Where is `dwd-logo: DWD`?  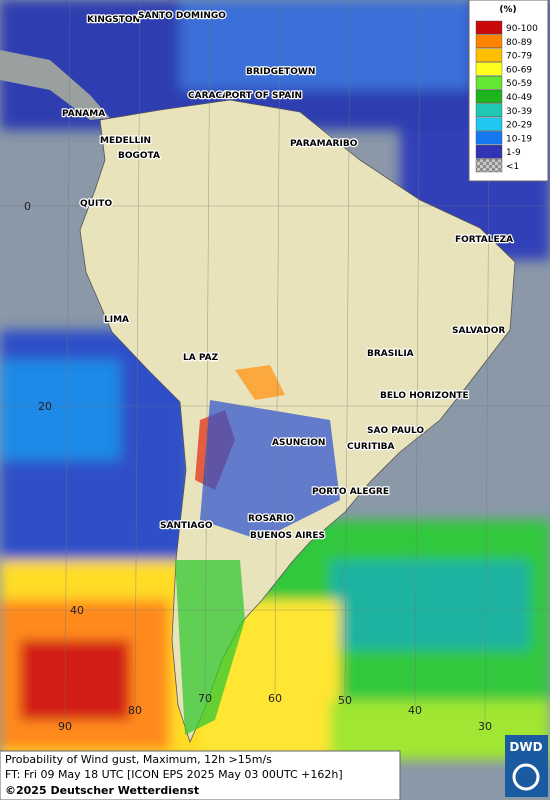 dwd-logo: DWD is located at coordinates (526, 766).